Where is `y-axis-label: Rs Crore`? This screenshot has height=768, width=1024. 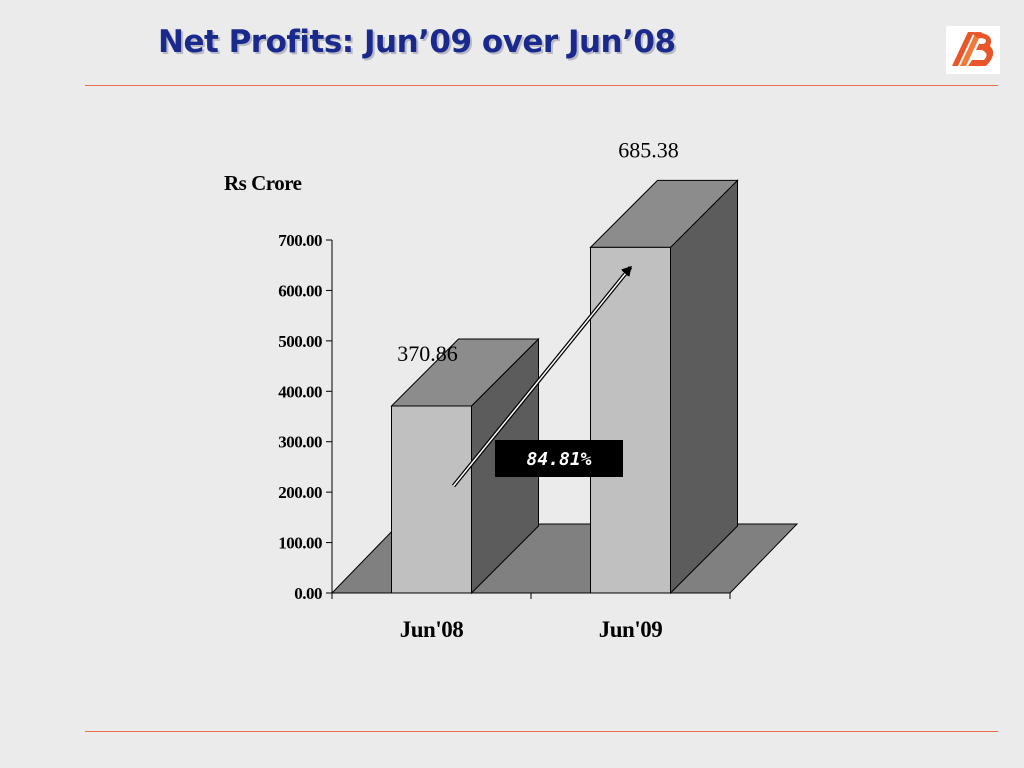 y-axis-label: Rs Crore is located at coordinates (263, 183).